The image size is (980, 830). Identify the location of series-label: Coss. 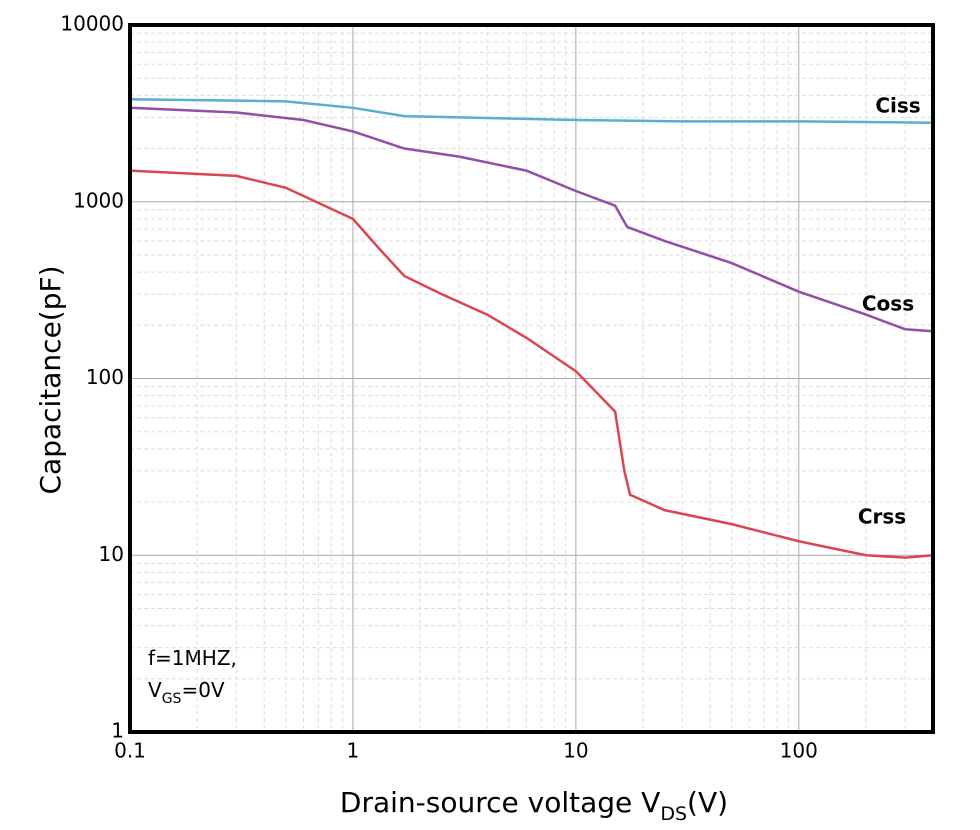
(888, 304).